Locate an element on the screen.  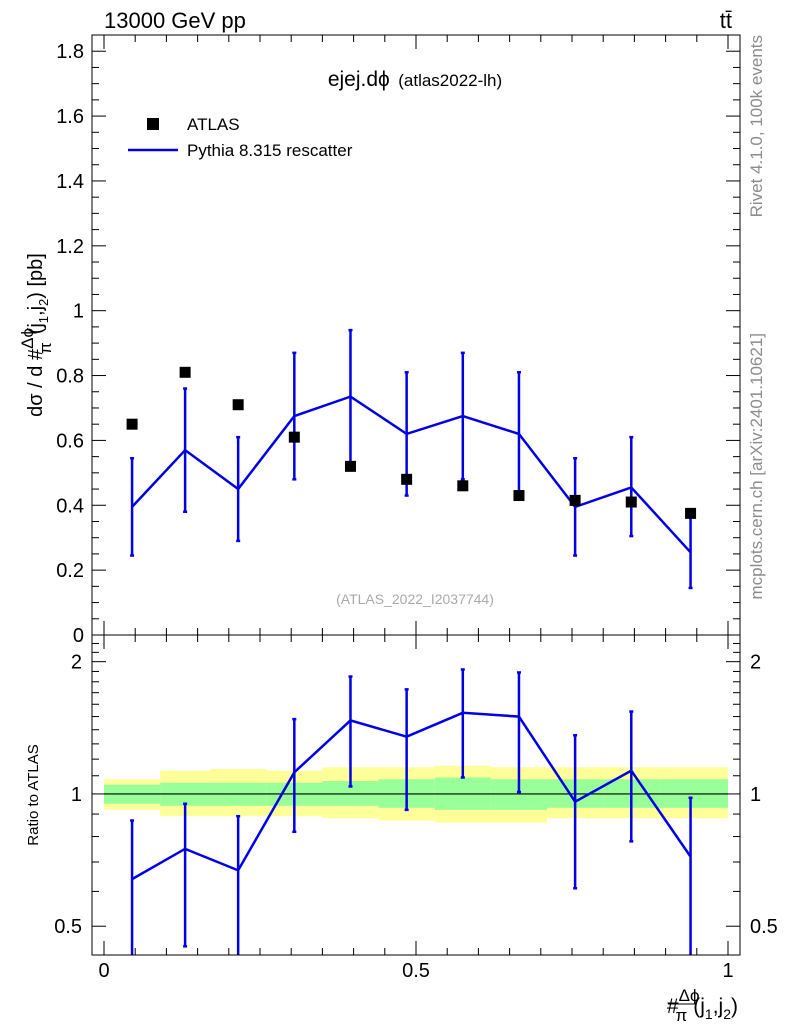
plot-title: ejej.dϕ (atlas2022-lh) is located at coordinates (415, 79).